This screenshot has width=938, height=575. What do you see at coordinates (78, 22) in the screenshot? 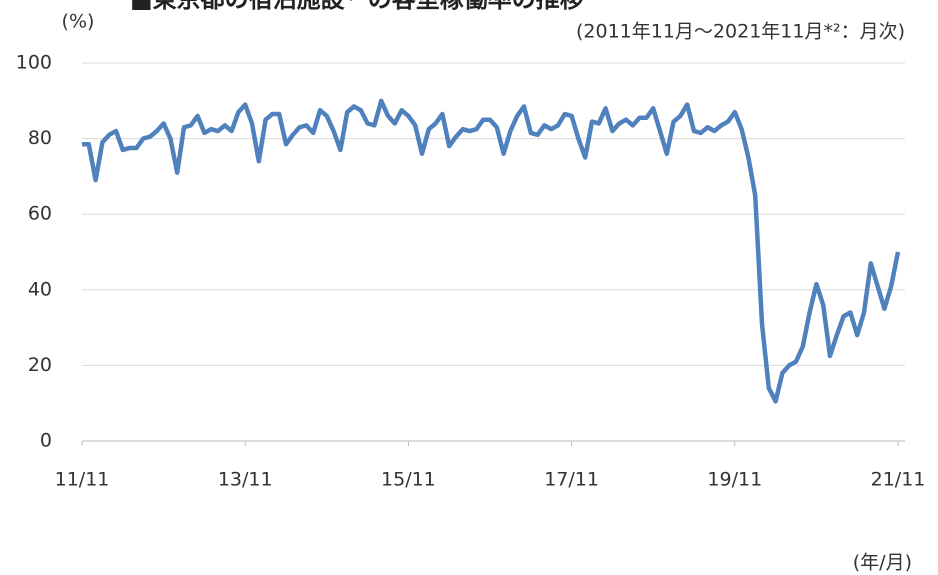
I see `y-axis-label: (%)` at bounding box center [78, 22].